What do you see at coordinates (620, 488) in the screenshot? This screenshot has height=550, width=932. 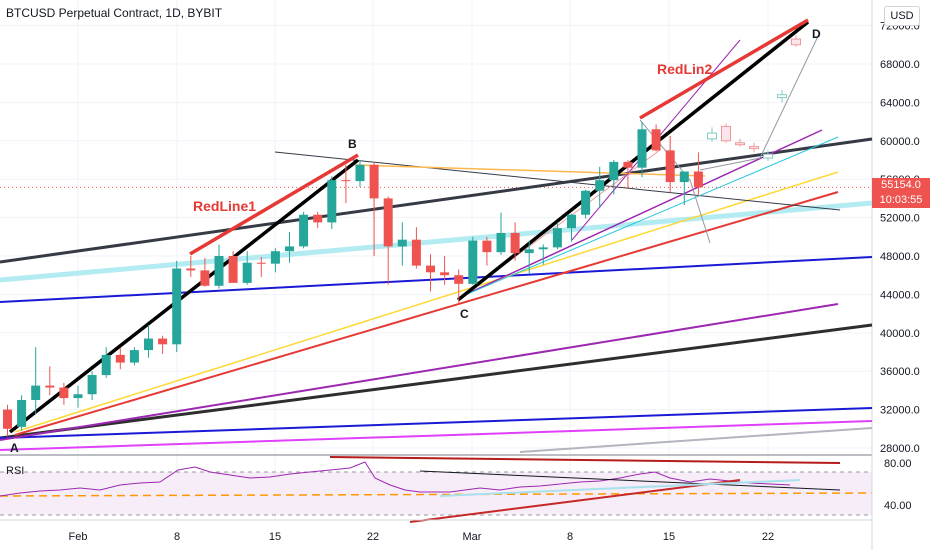 I see `rsi-trendline-cyan` at bounding box center [620, 488].